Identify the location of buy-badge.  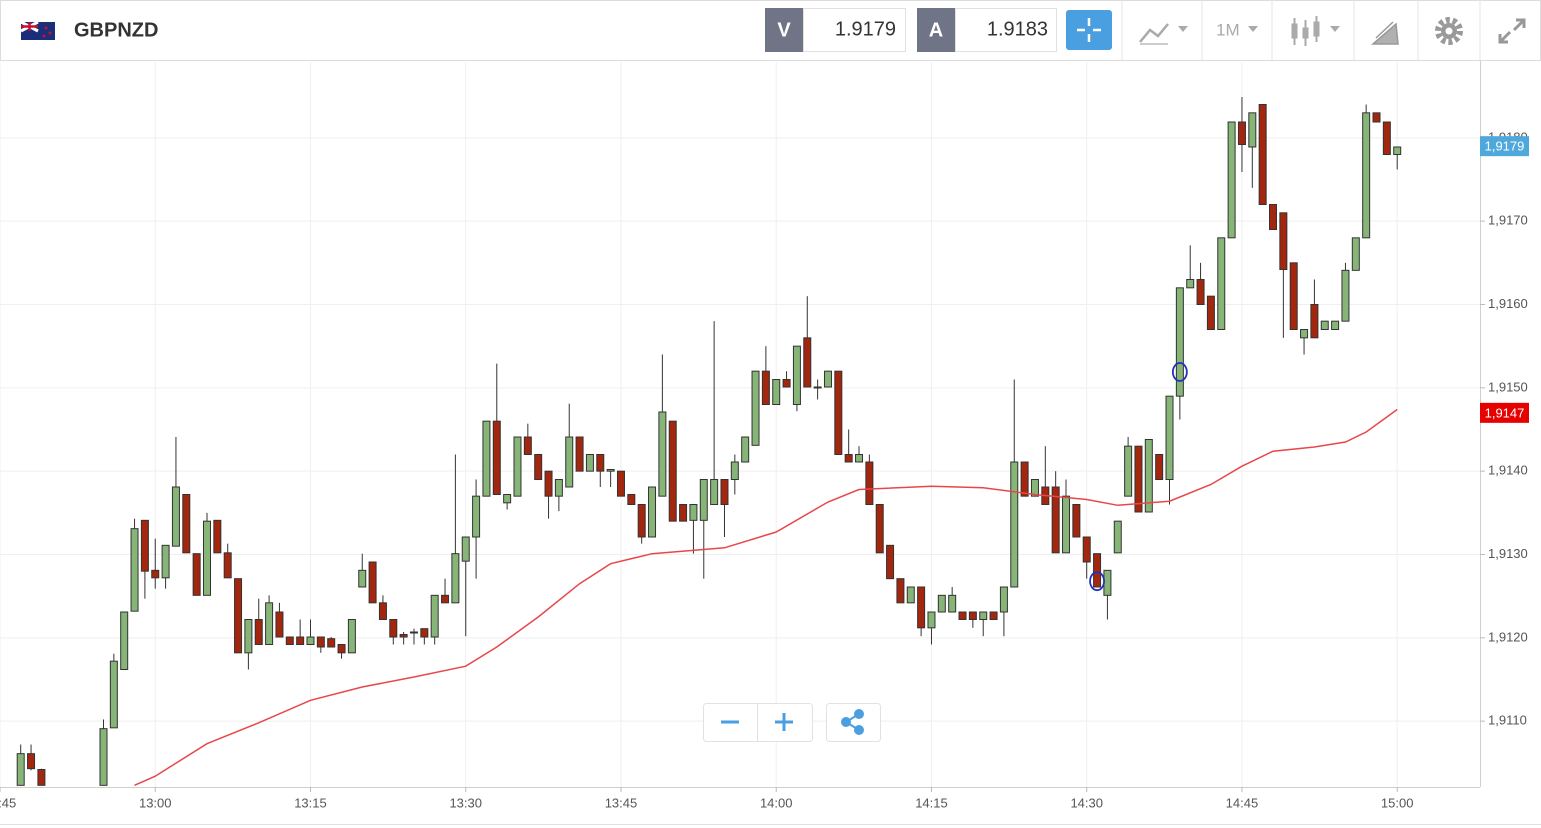
(936, 30).